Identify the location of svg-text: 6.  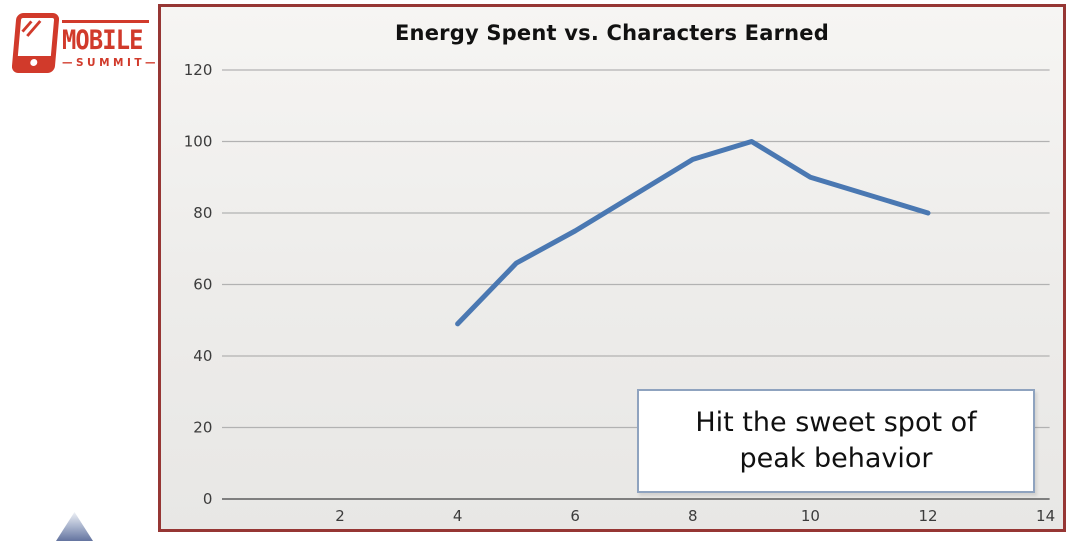
(575, 516).